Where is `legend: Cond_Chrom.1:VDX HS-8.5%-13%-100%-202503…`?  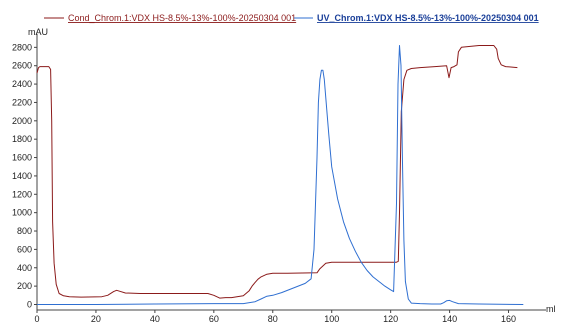 legend: Cond_Chrom.1:VDX HS-8.5%-13%-100%-202503… is located at coordinates (291, 18).